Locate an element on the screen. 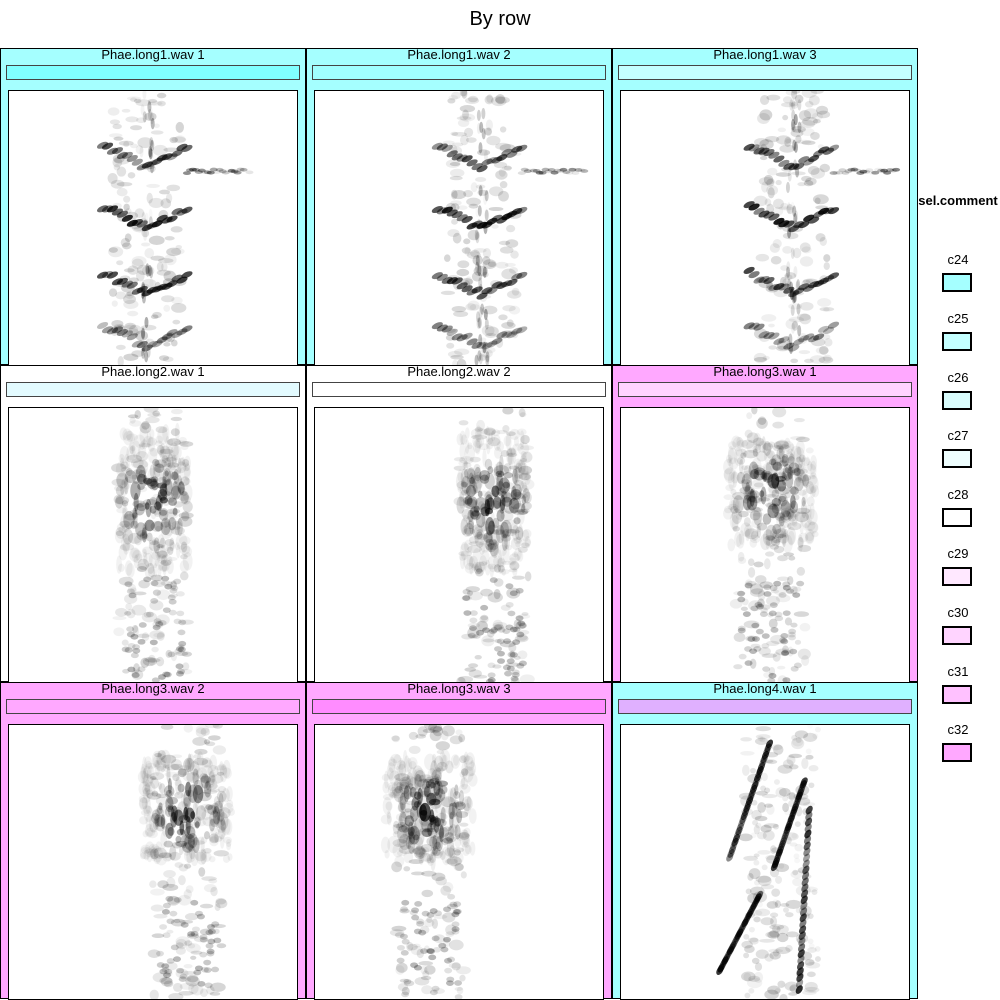  legend-swatch is located at coordinates (957, 400).